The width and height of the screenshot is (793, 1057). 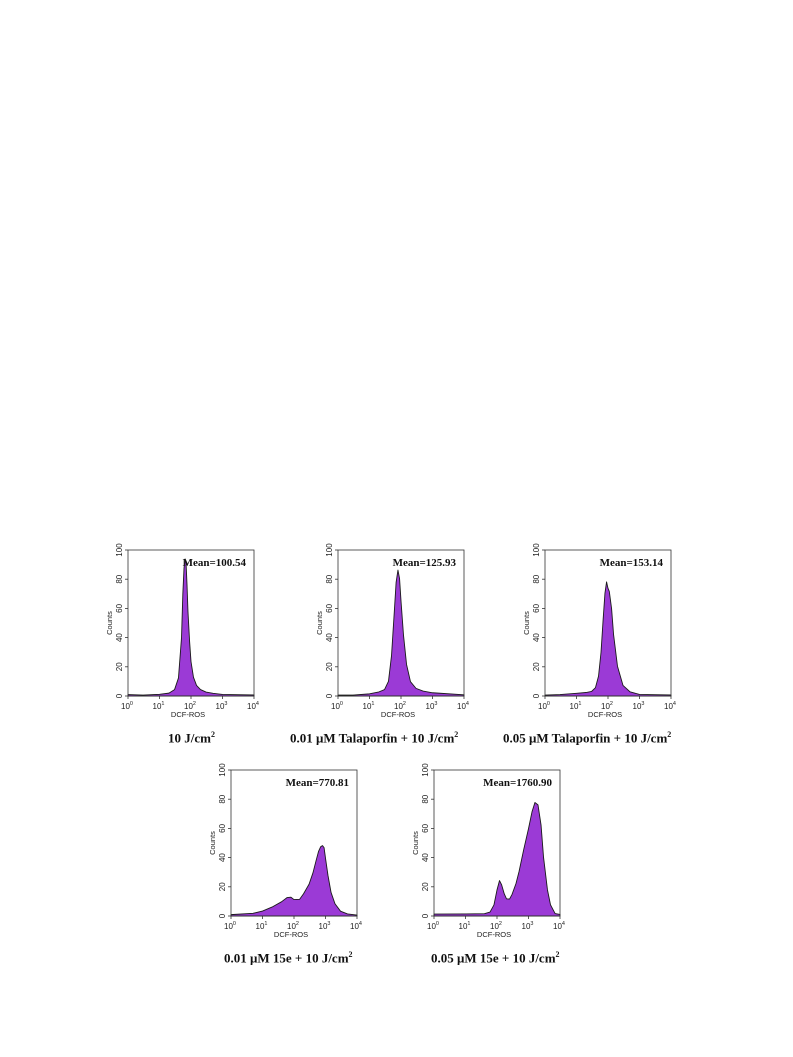 I want to click on caption-text: 10 J/cm, so click(x=189, y=738).